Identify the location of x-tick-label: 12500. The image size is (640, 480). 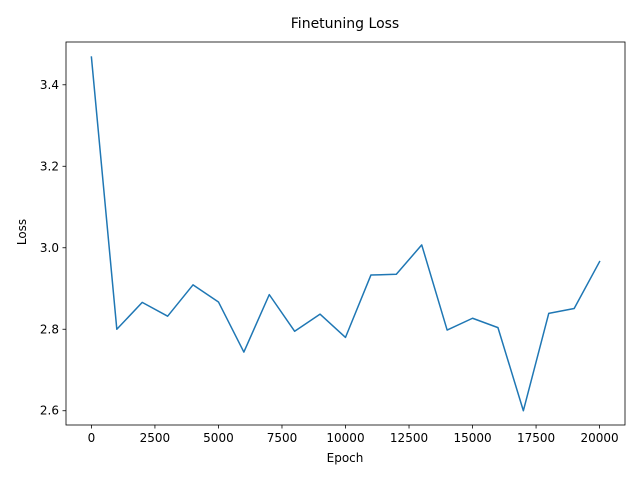
(409, 438).